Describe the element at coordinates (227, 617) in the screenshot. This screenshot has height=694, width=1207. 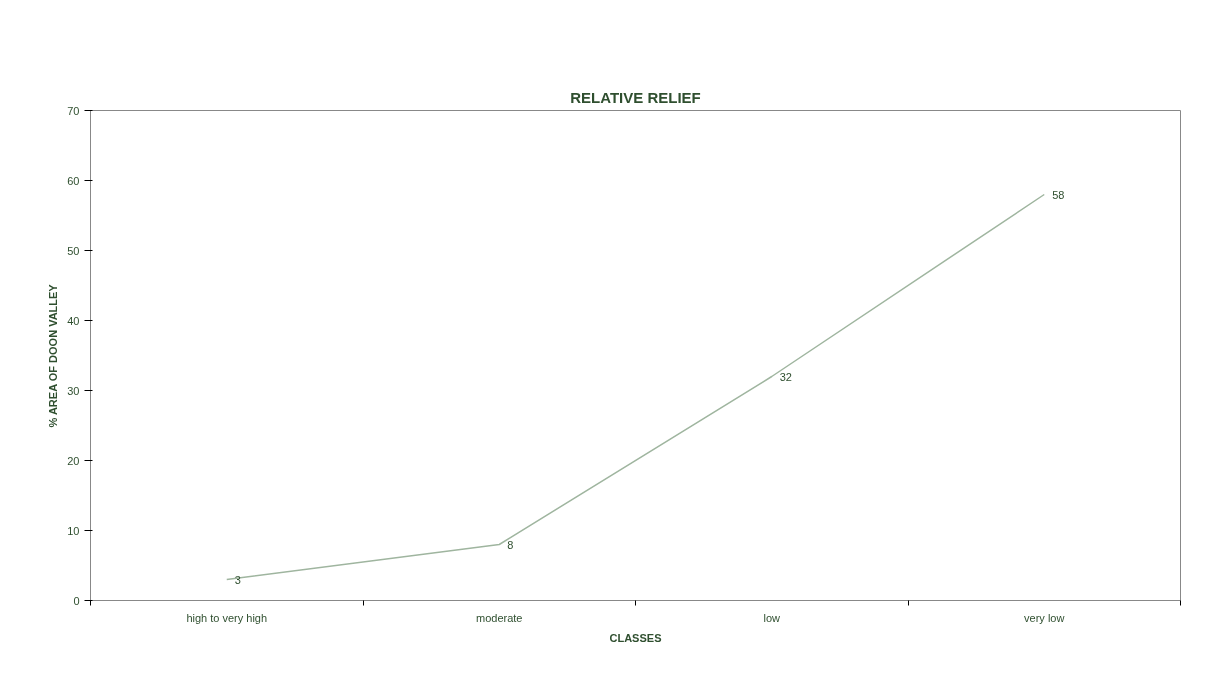
I see `x-tick-label: high to very high` at that location.